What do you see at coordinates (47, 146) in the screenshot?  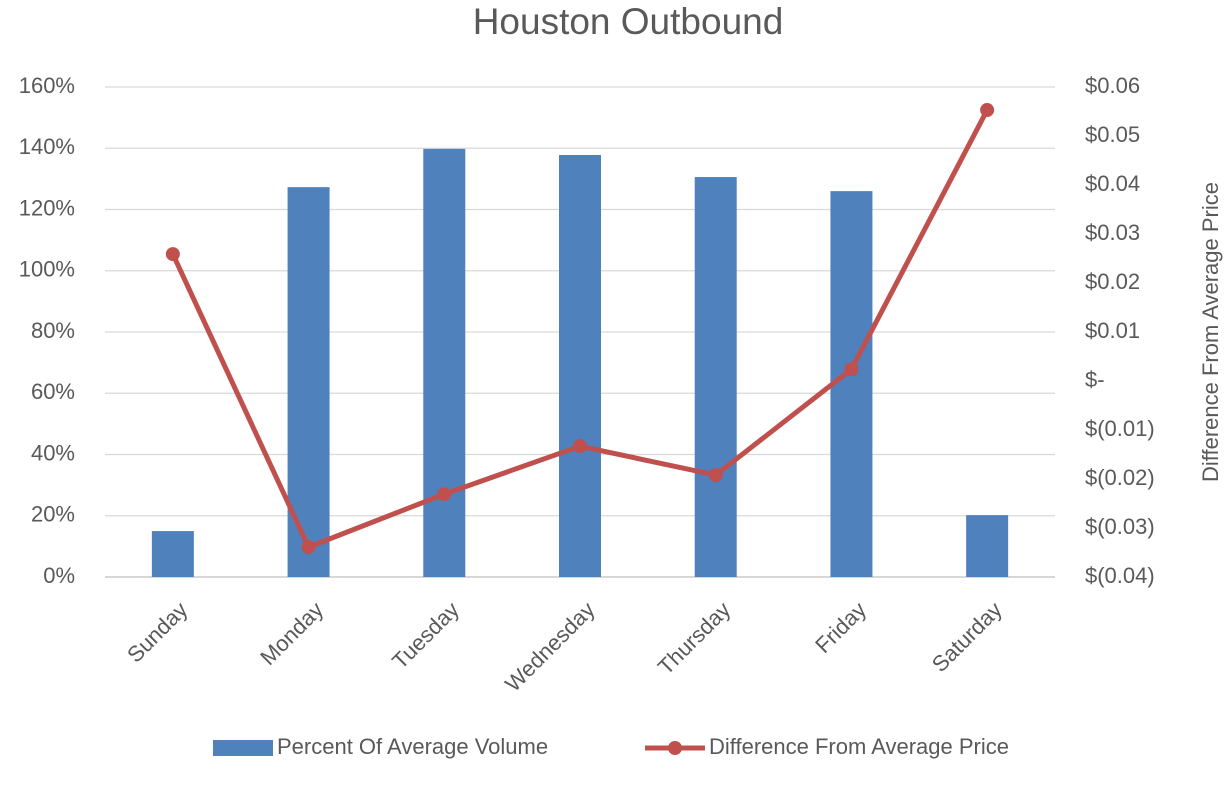 I see `y-tick-label: 140%` at bounding box center [47, 146].